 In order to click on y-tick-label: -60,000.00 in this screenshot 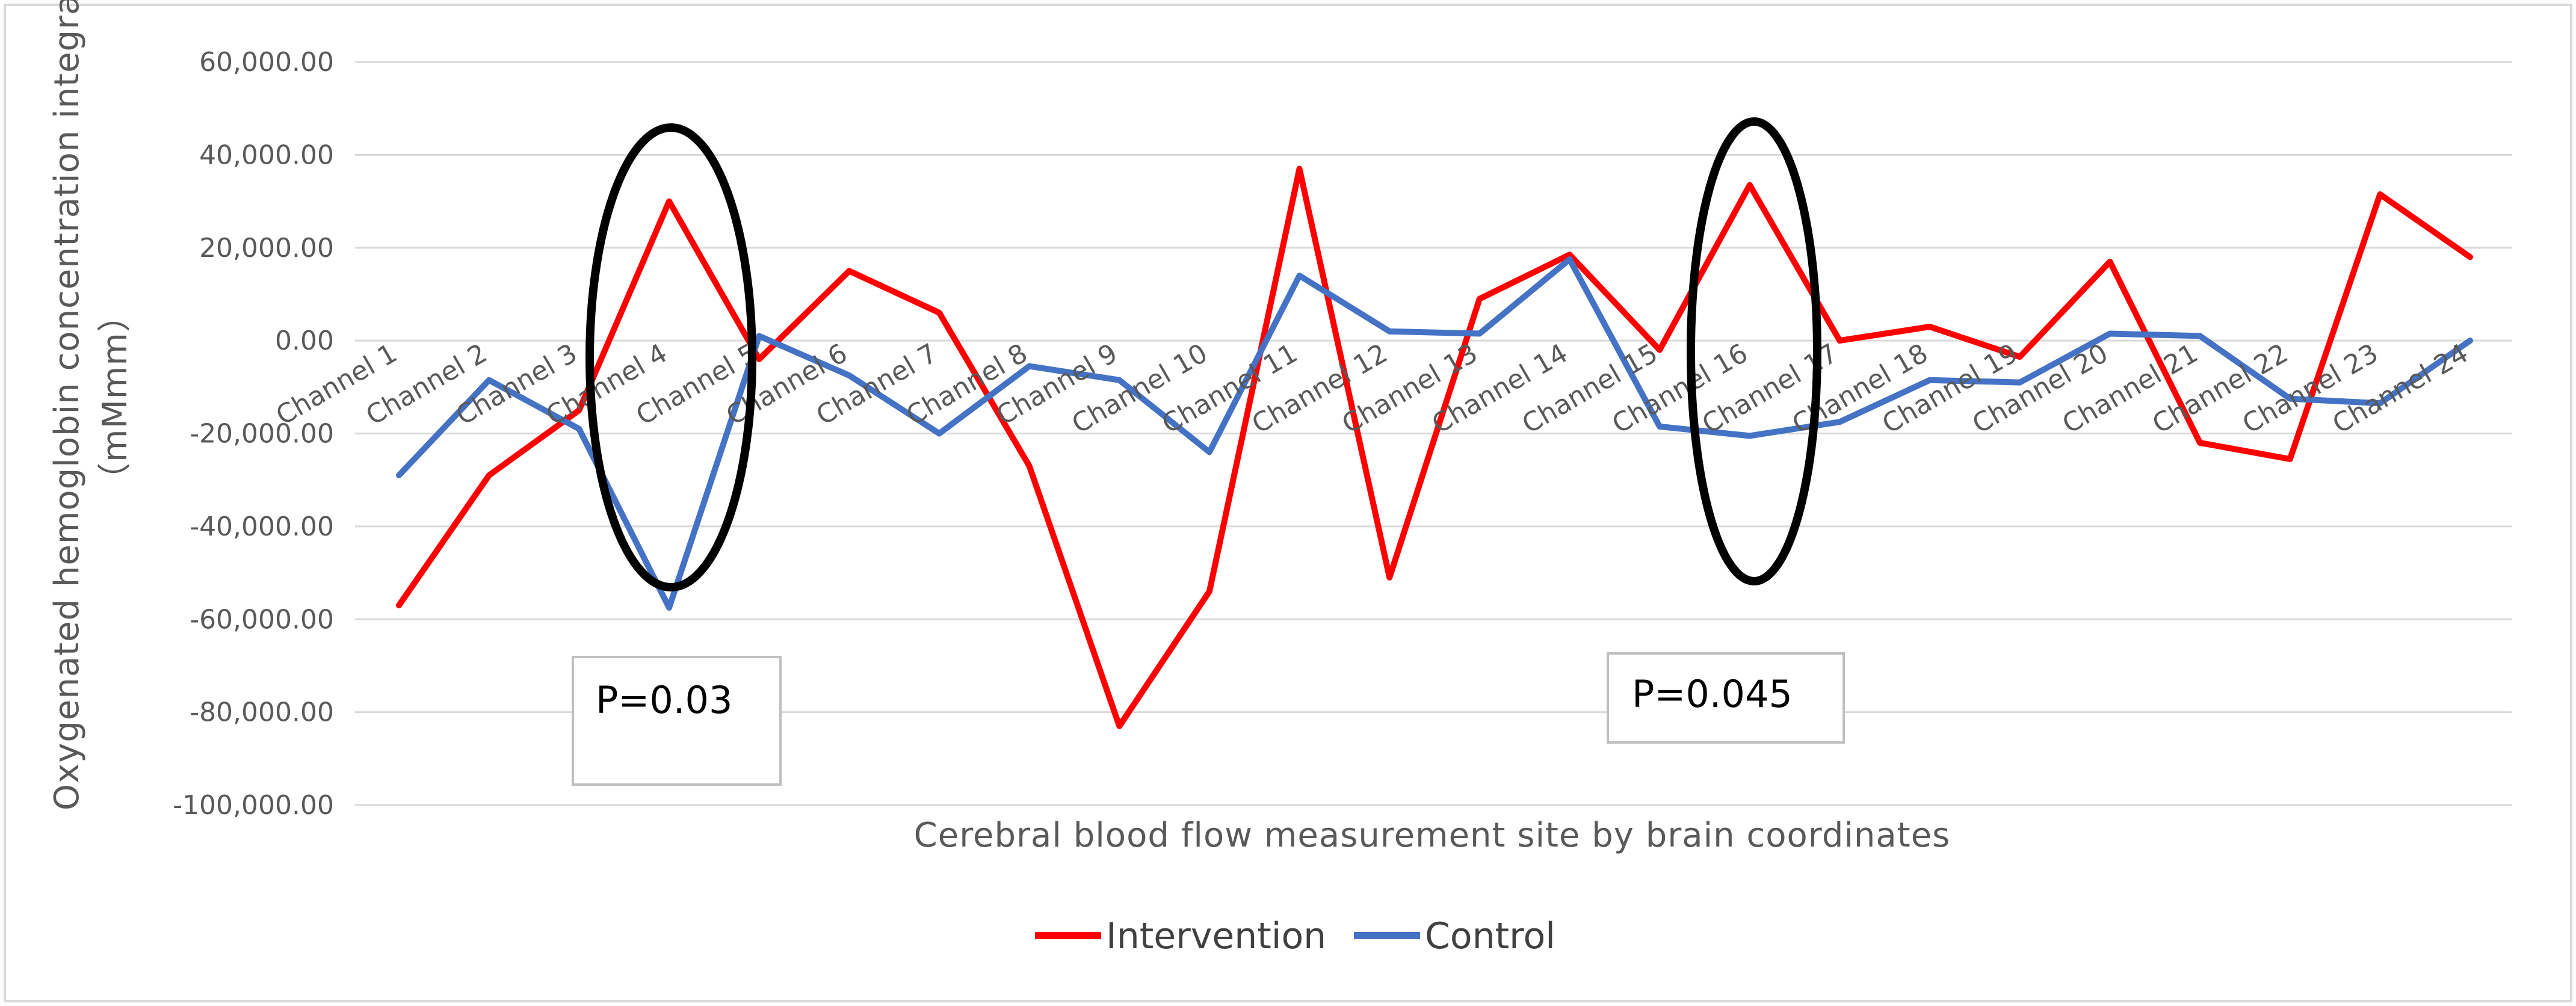, I will do `click(262, 619)`.